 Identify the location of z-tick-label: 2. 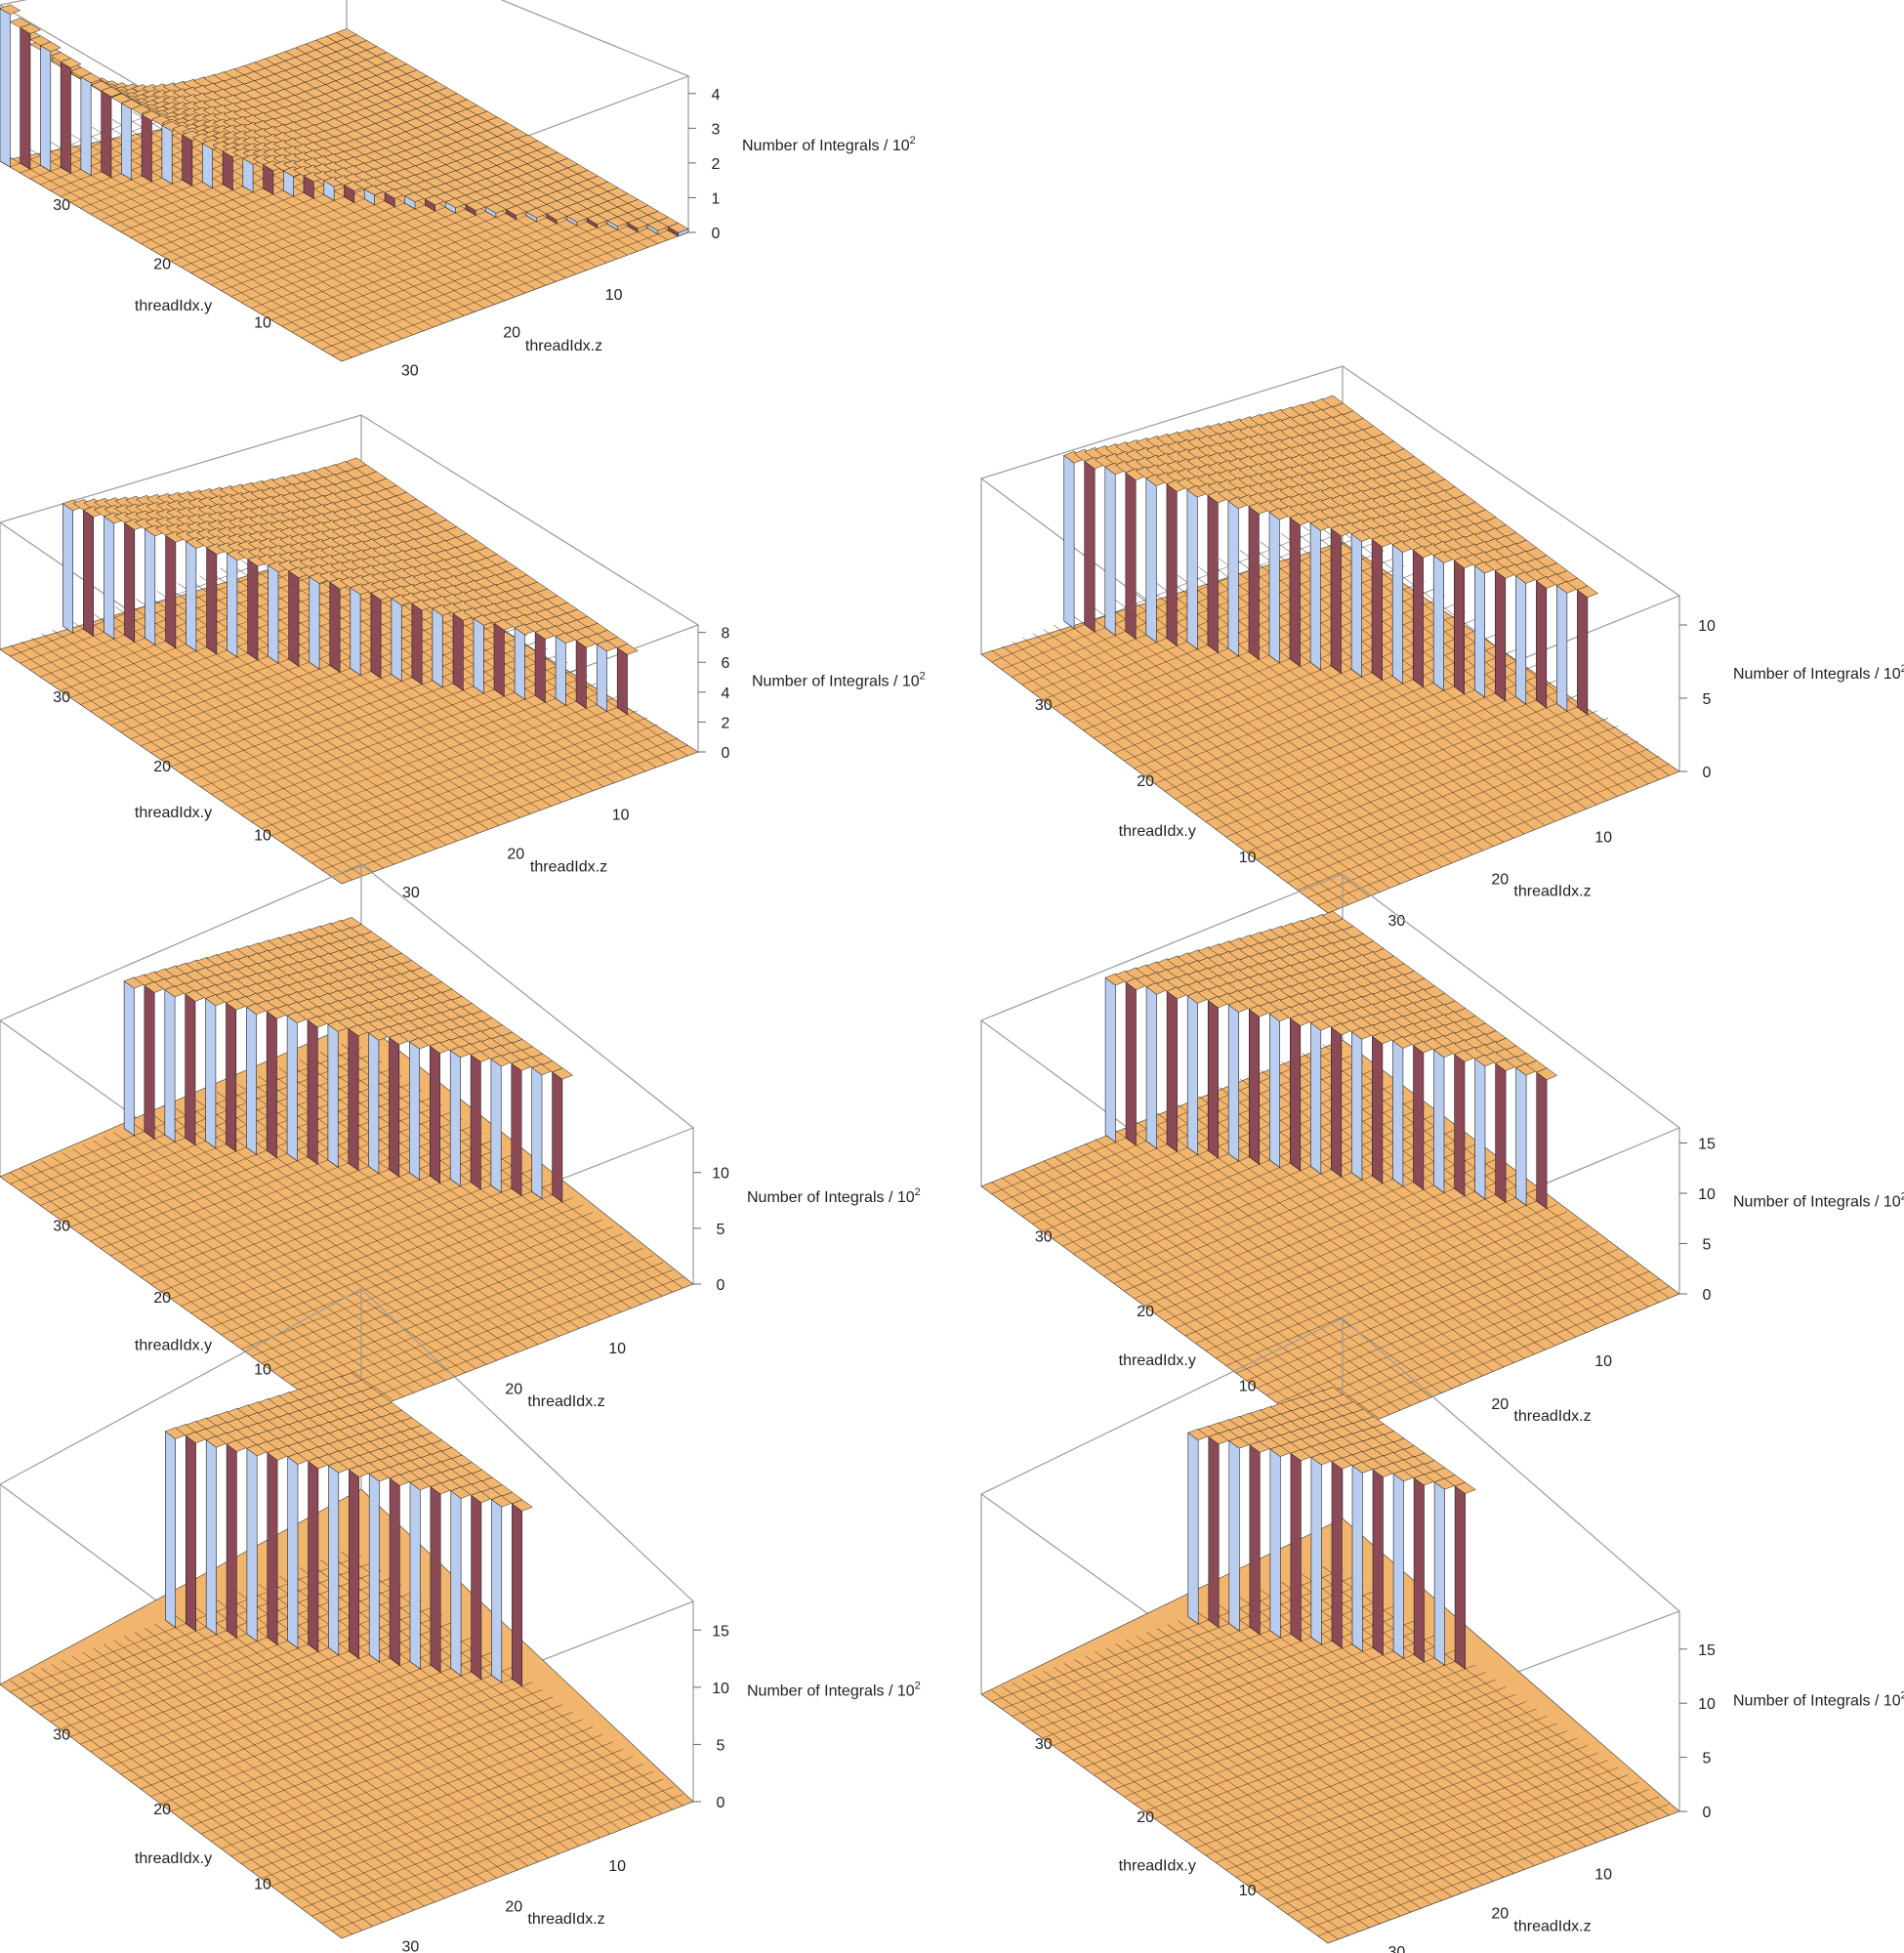
(726, 723).